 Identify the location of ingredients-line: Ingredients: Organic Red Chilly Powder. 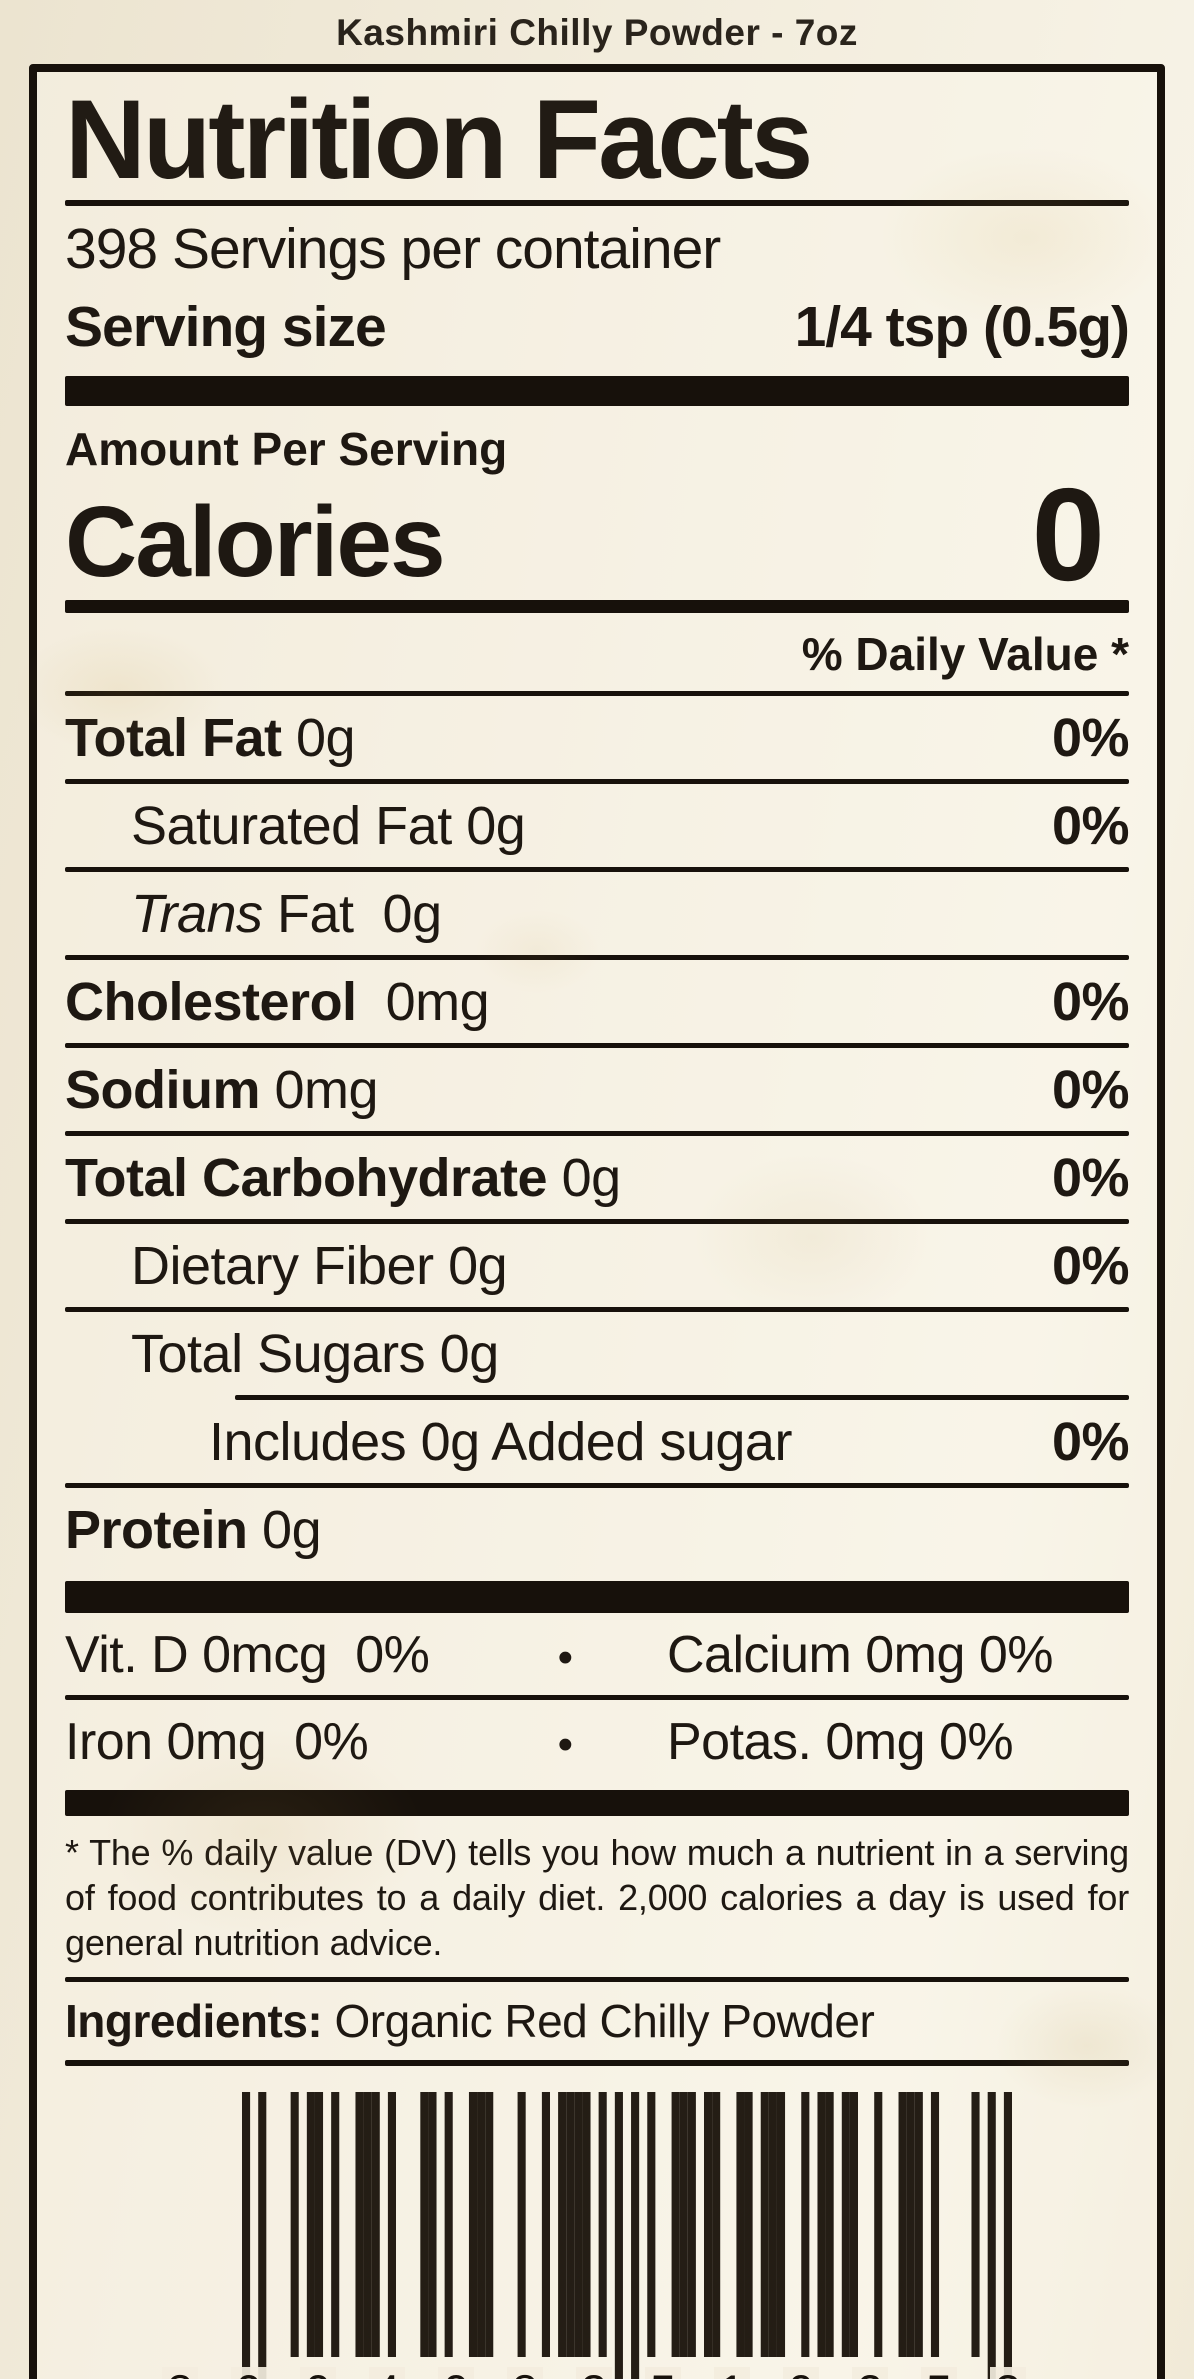
(597, 2027).